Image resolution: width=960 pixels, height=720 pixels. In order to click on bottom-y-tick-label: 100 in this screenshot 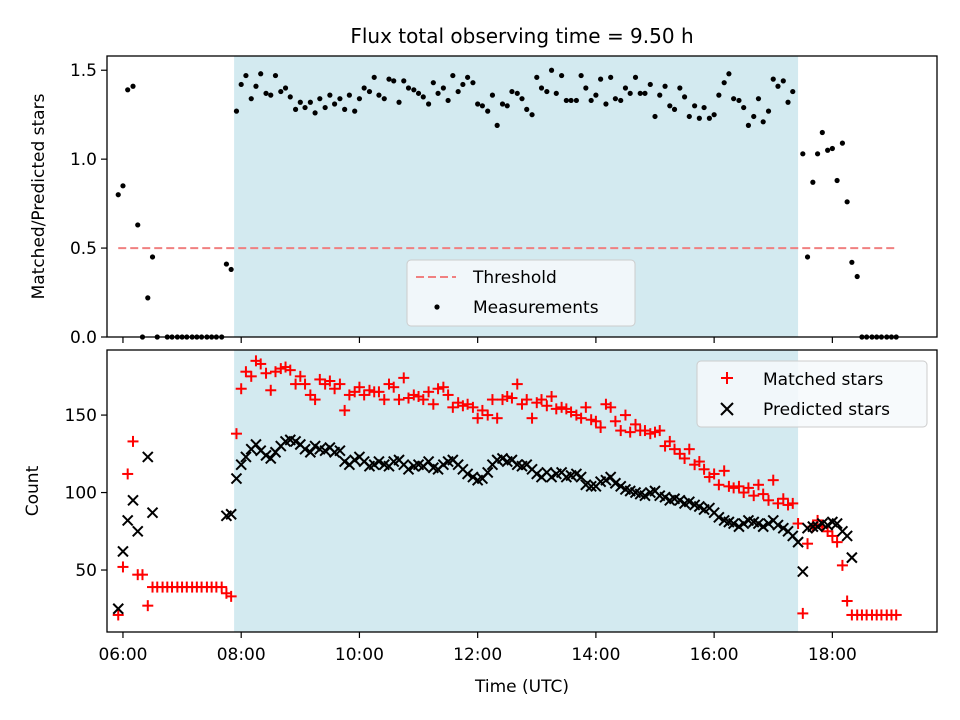, I will do `click(81, 494)`.